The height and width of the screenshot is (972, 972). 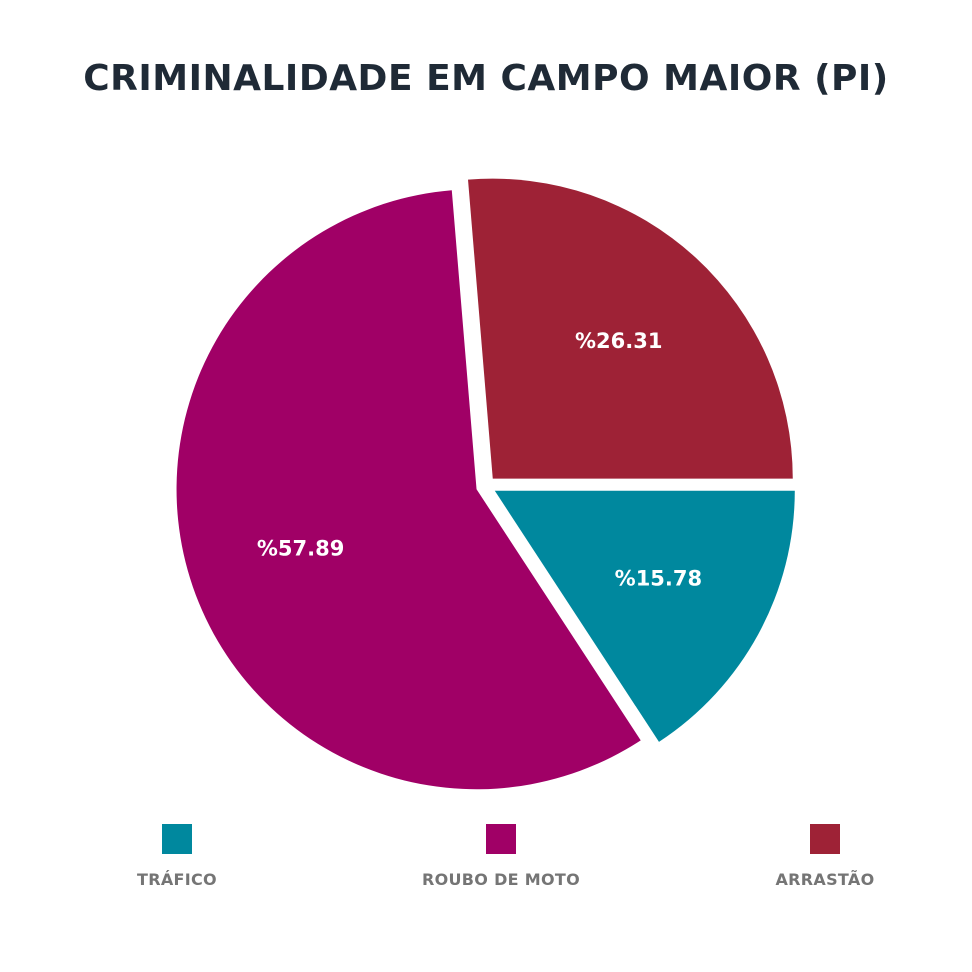 What do you see at coordinates (825, 839) in the screenshot?
I see `legend-swatch-arrastao` at bounding box center [825, 839].